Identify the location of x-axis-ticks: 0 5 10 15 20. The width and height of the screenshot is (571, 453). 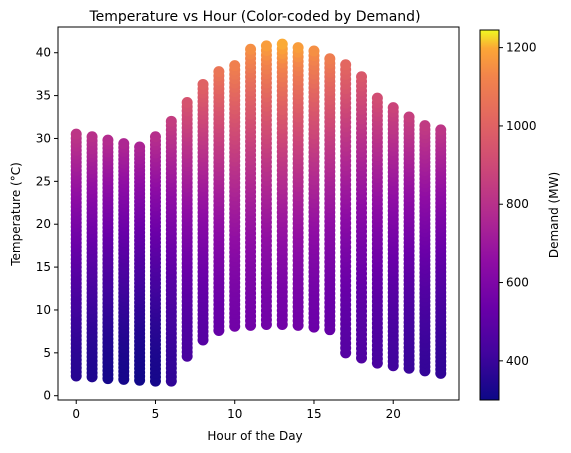
(236, 410).